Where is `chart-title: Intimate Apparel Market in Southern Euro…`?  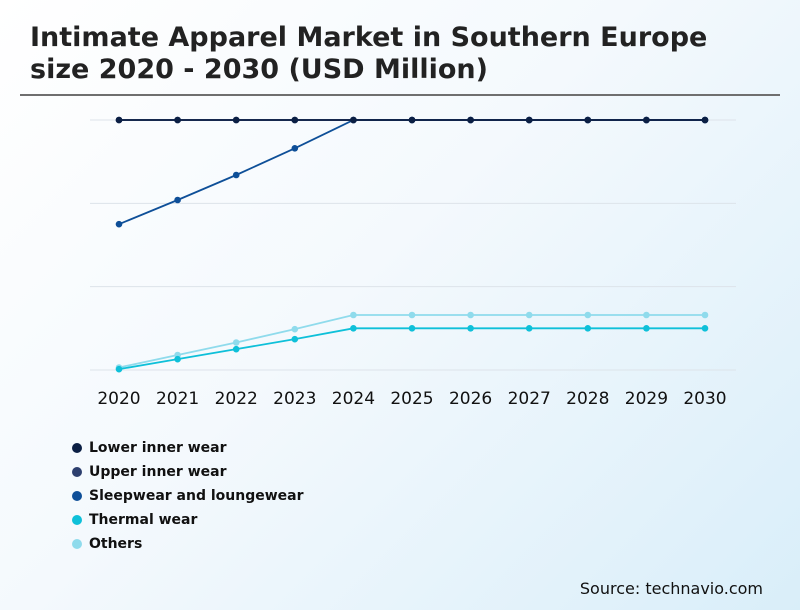 chart-title: Intimate Apparel Market in Southern Euro… is located at coordinates (369, 53).